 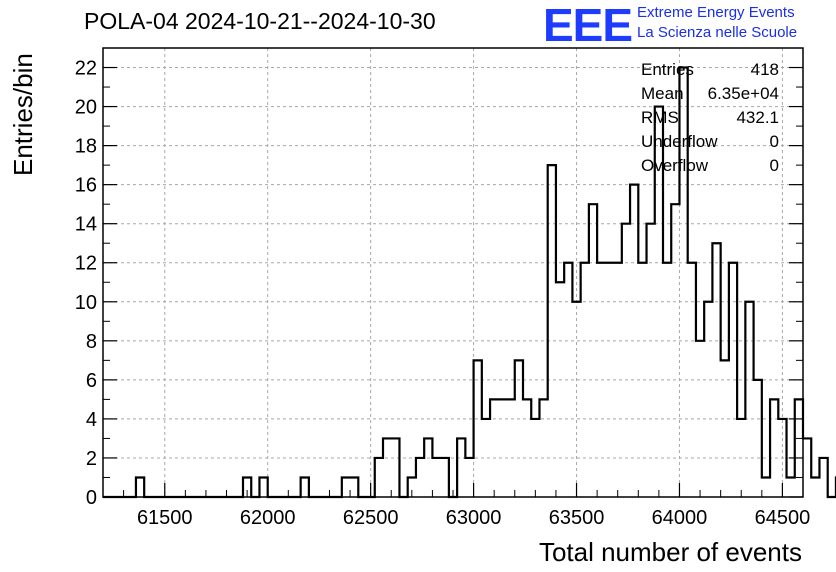 I want to click on x-tick-label: 62000, so click(x=268, y=518).